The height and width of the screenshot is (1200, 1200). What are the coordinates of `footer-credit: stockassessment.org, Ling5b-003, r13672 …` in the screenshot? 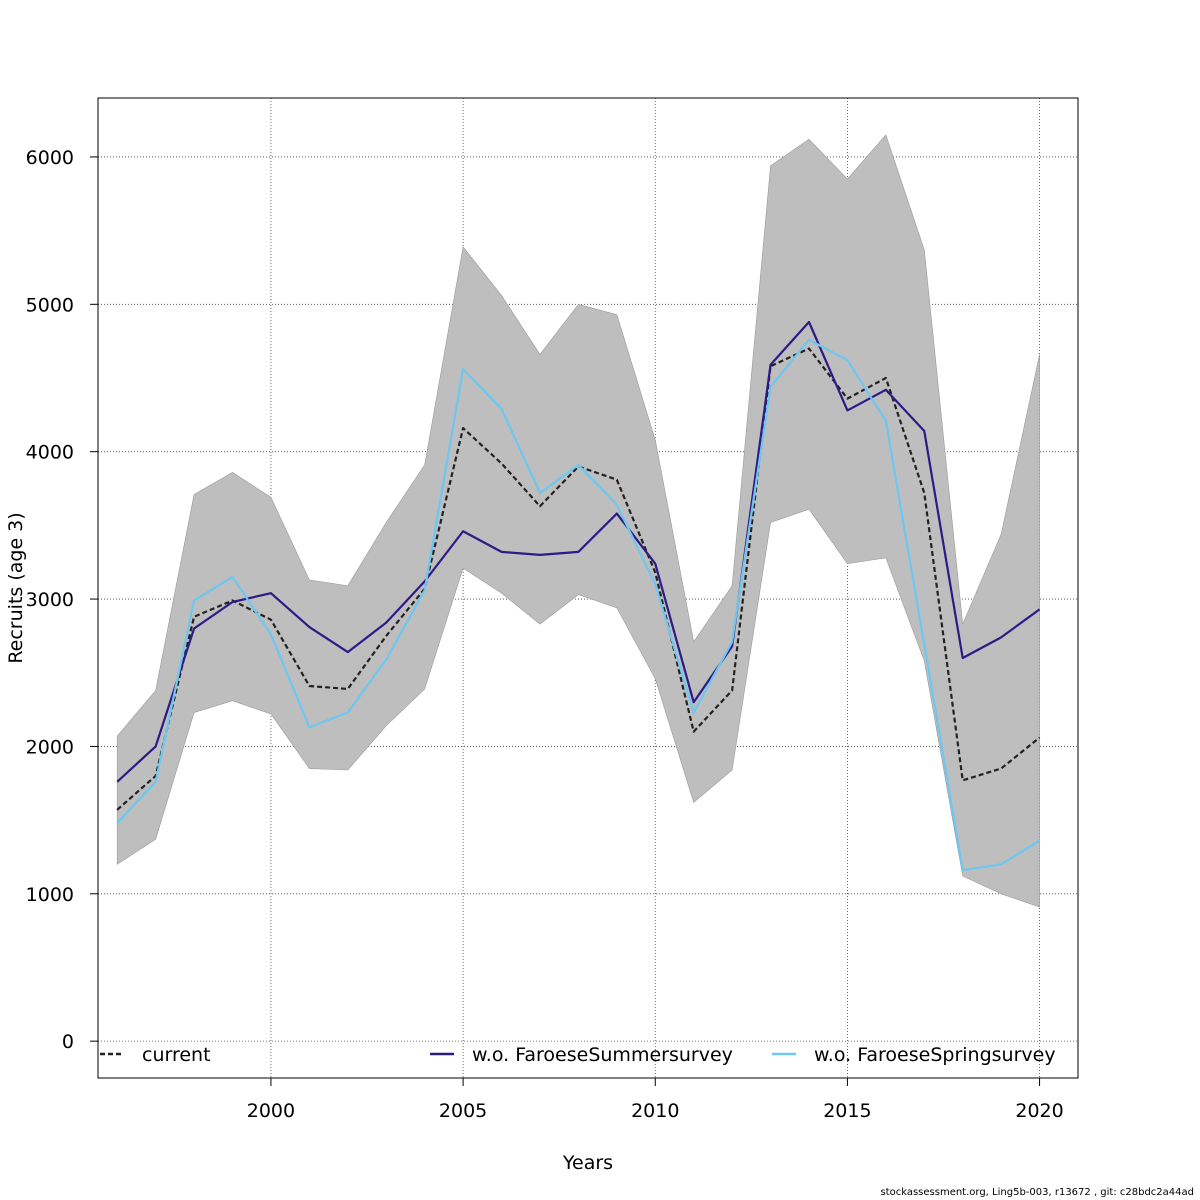 It's located at (1037, 1192).